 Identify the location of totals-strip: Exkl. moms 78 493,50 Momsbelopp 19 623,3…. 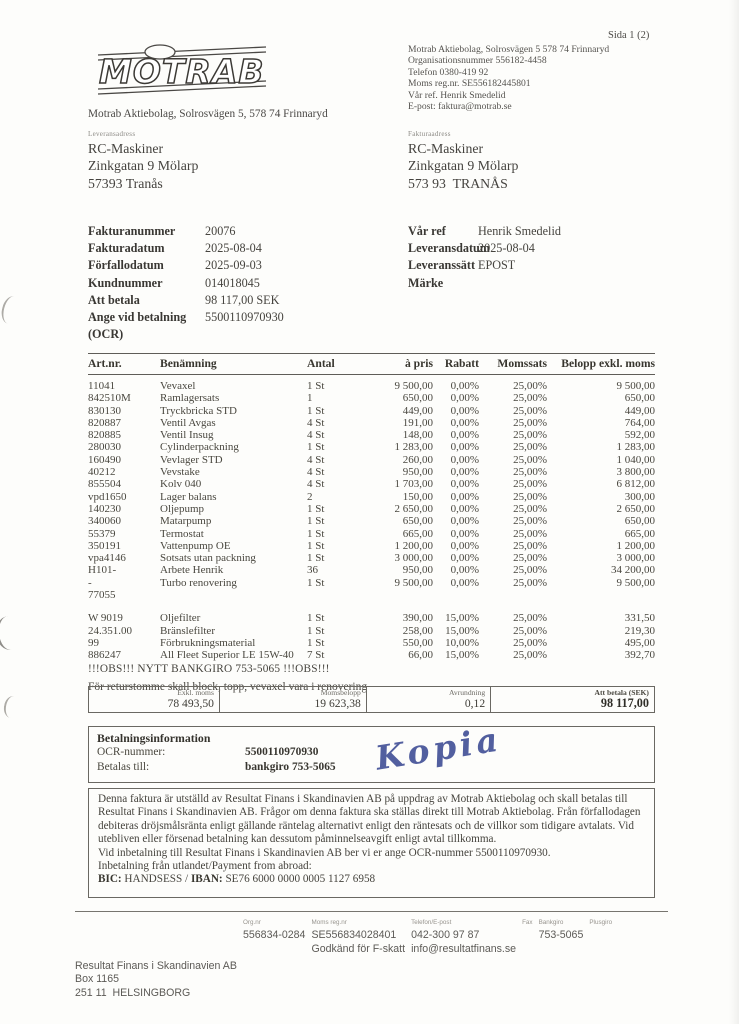
(371, 699).